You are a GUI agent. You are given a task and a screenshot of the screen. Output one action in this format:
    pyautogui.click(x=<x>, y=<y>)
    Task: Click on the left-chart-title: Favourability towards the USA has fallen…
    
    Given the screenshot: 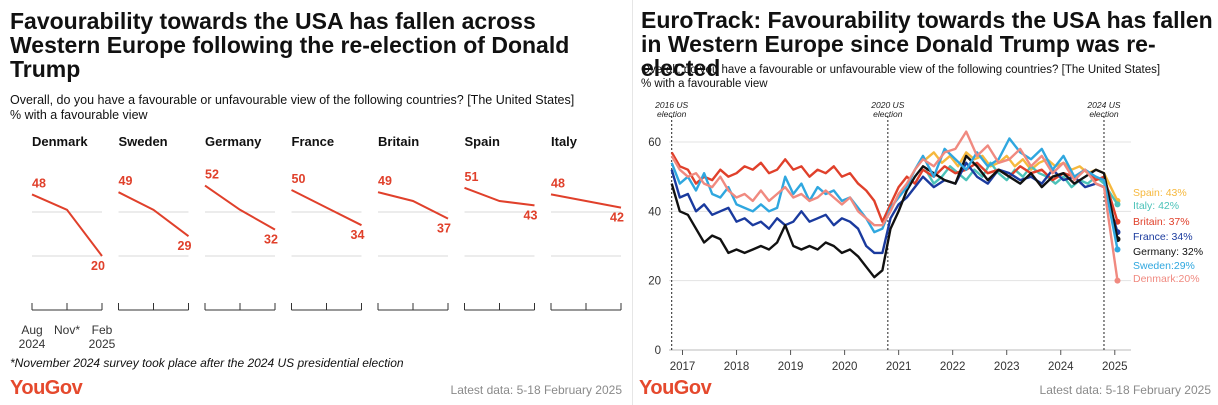 What is the action you would take?
    pyautogui.click(x=289, y=45)
    